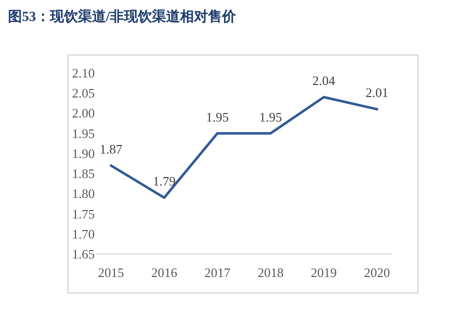 The width and height of the screenshot is (453, 336). I want to click on data-label: 1.79, so click(164, 181).